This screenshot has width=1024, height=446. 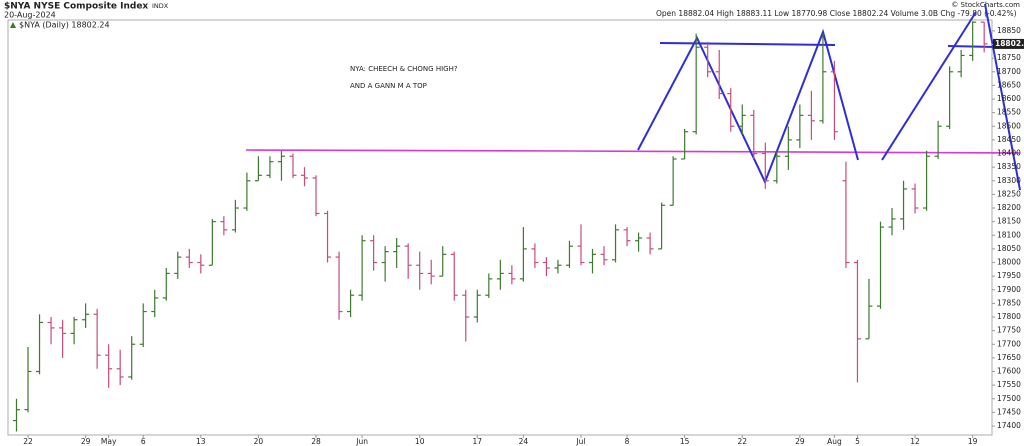 I want to click on drawn-lines-magenta, so click(x=633, y=151).